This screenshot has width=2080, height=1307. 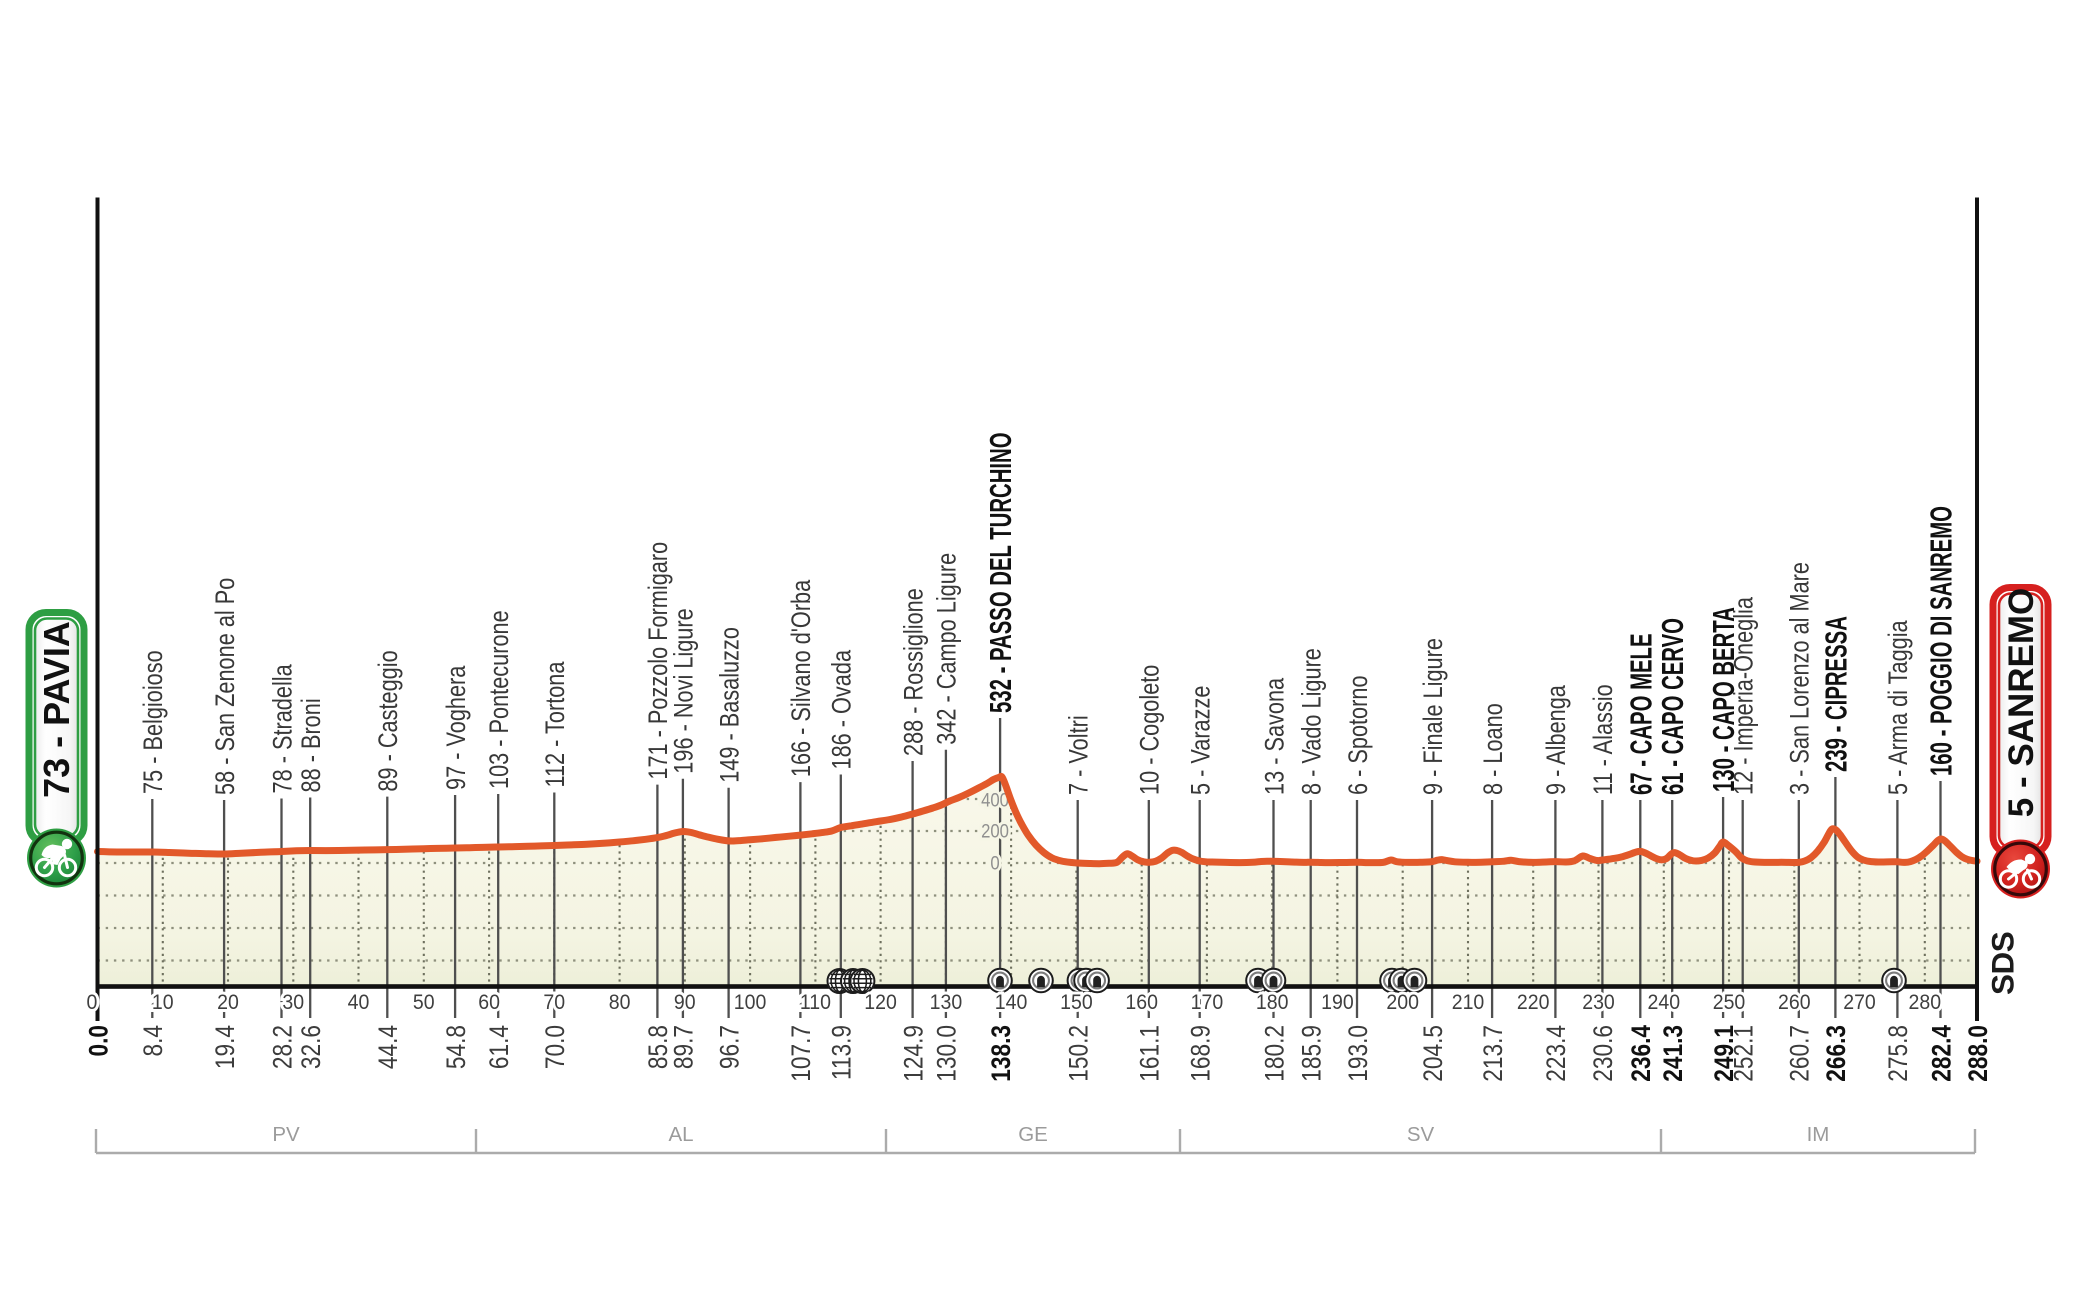 What do you see at coordinates (1337, 1002) in the screenshot?
I see `svg-text: 190` at bounding box center [1337, 1002].